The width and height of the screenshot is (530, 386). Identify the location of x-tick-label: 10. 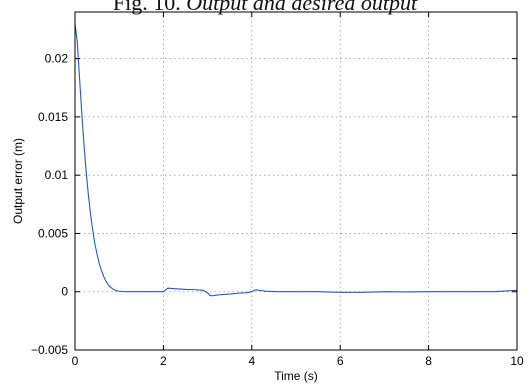
(517, 361).